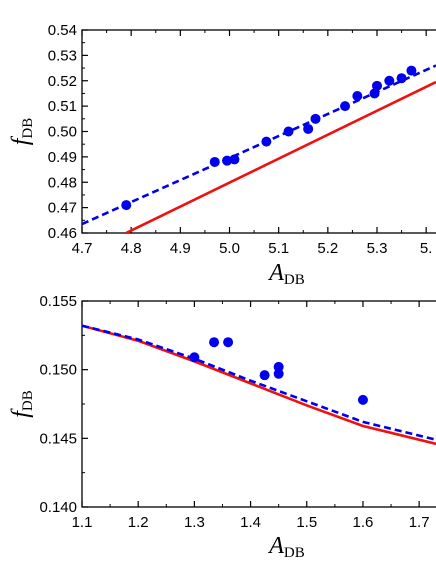 This screenshot has height=564, width=436. I want to click on y-tick-label: 0.47, so click(62, 208).